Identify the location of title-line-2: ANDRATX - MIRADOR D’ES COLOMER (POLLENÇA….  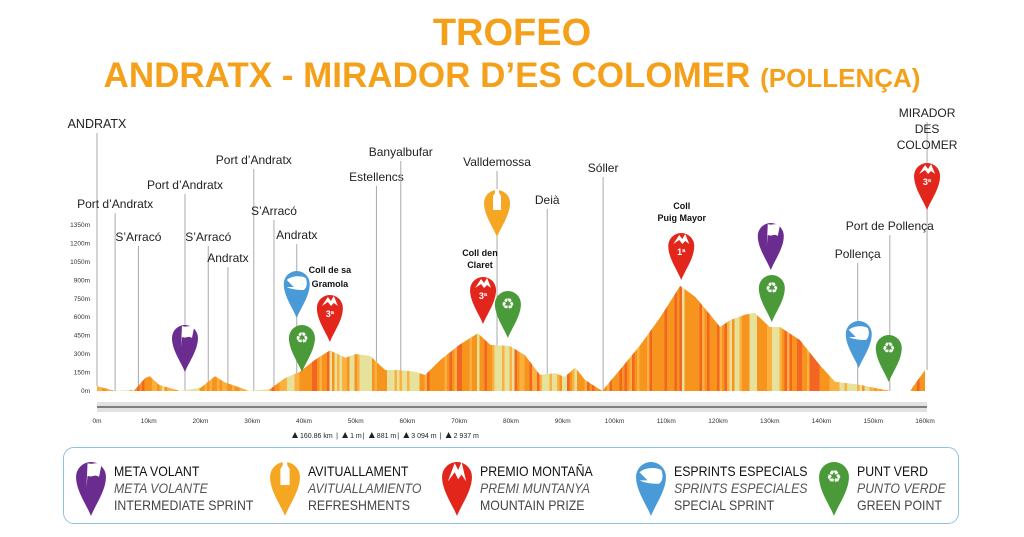
(512, 76).